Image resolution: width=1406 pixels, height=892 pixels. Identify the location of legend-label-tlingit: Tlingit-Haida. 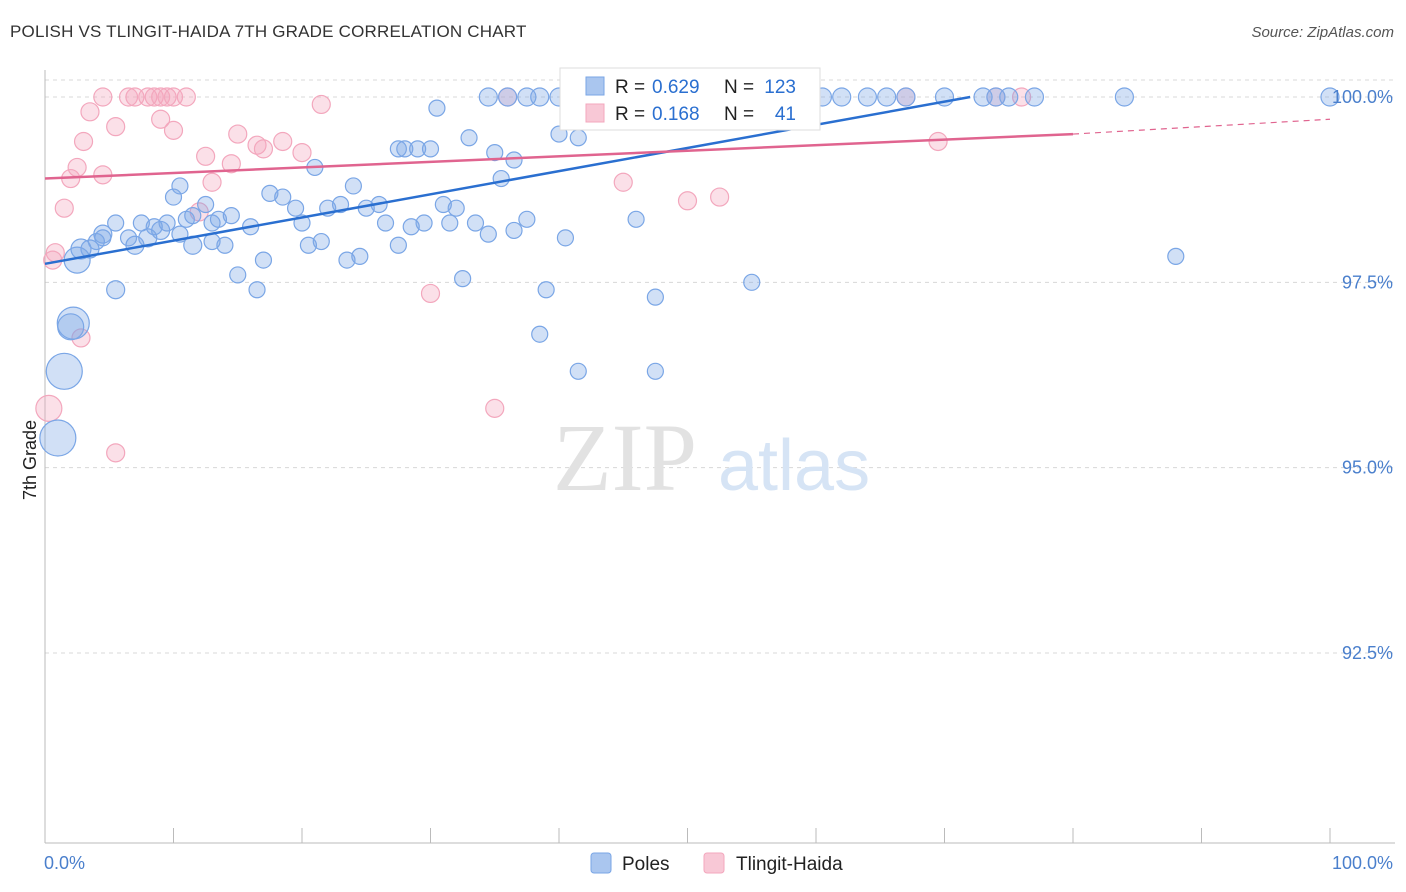
(789, 864).